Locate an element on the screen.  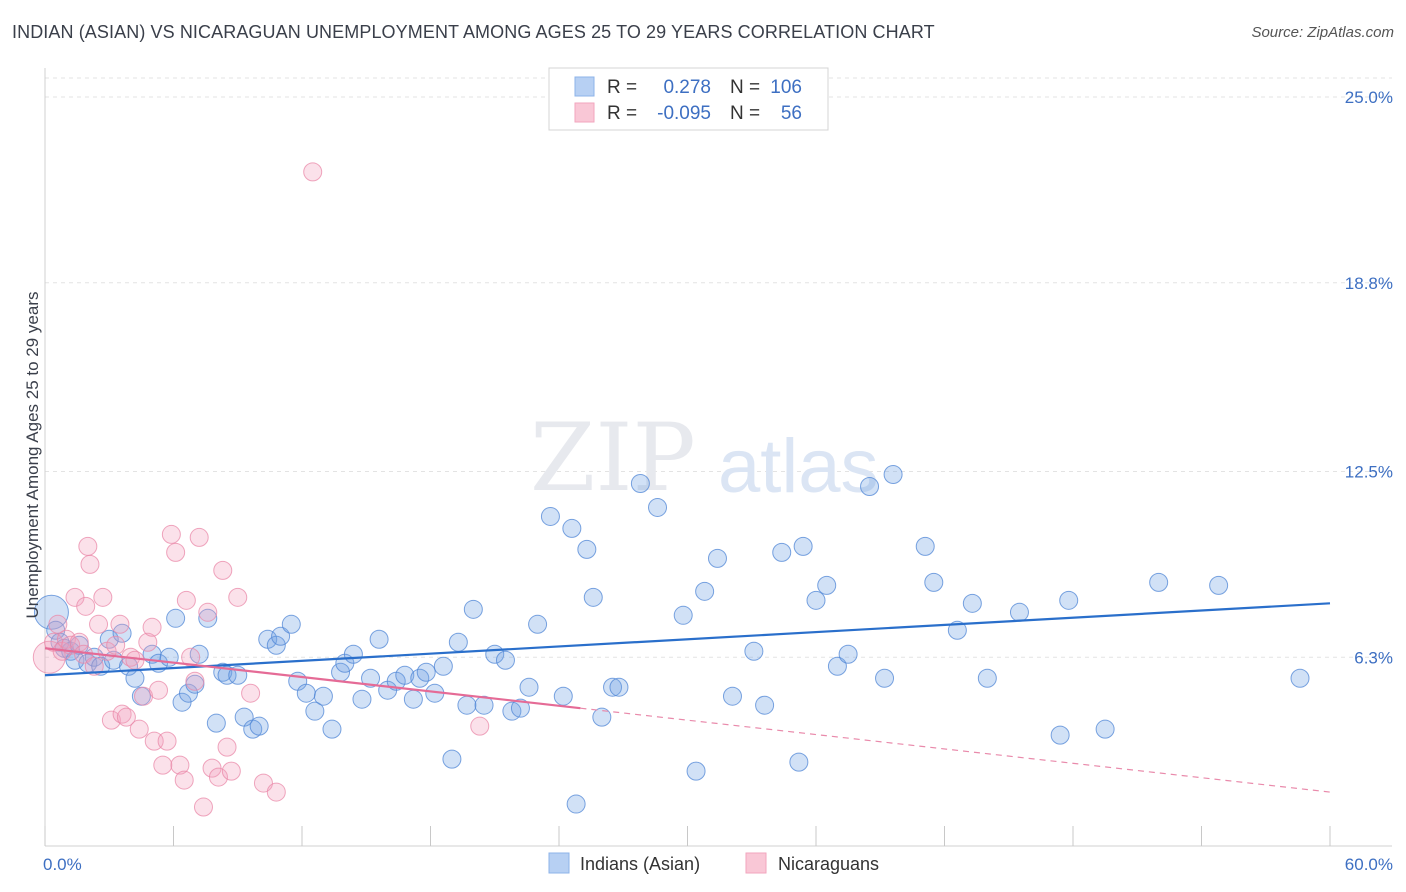
legend-r-value-1: 0.278 is located at coordinates (687, 87).